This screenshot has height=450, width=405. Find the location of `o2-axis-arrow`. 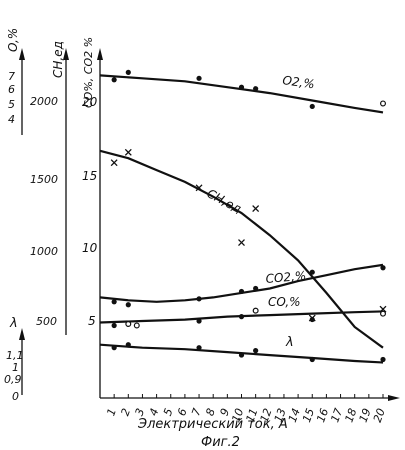

o2-axis-arrow is located at coordinates (22, 54).